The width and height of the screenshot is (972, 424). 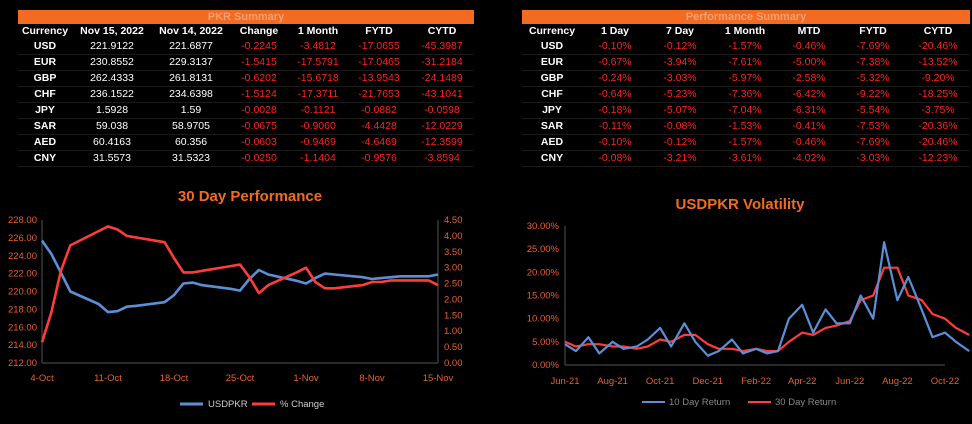 I want to click on value-cell: -0.9469, so click(x=318, y=142).